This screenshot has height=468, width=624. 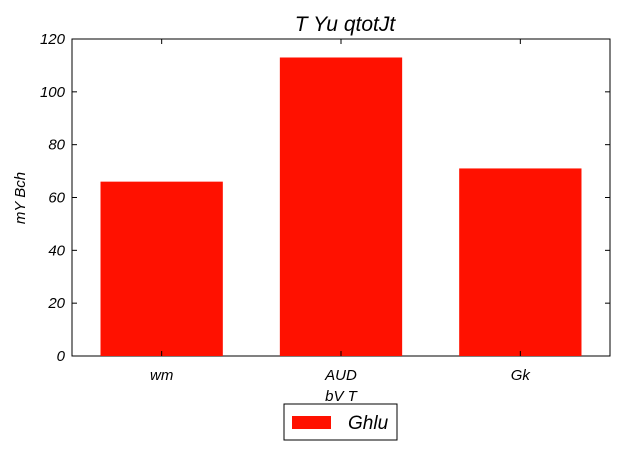 I want to click on y-tick-label: 20, so click(x=56, y=303).